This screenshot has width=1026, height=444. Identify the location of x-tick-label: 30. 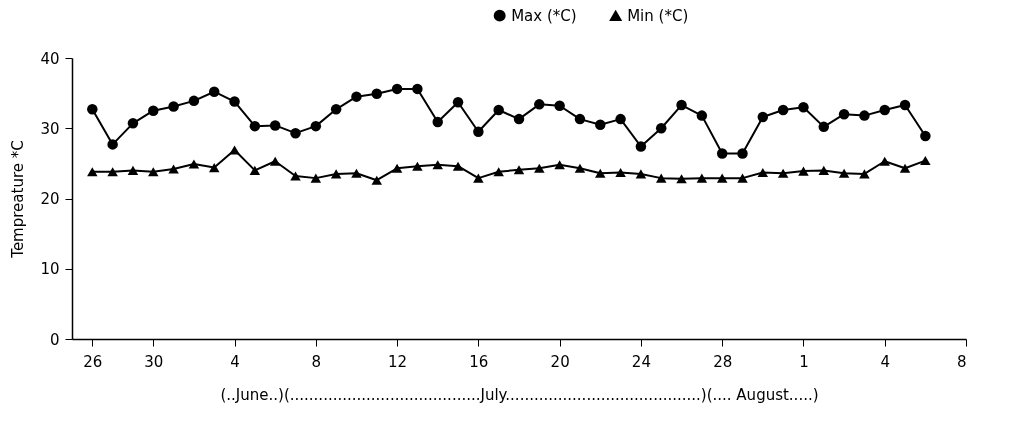
(154, 361).